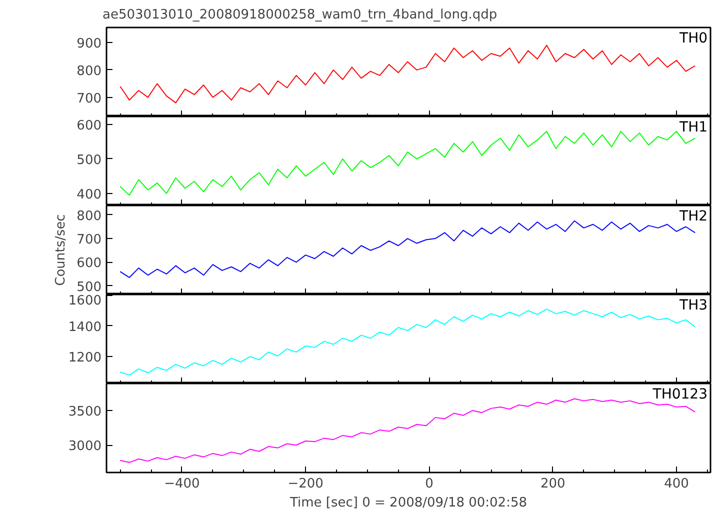 This screenshot has height=516, width=717. What do you see at coordinates (693, 128) in the screenshot?
I see `series-label: TH1` at bounding box center [693, 128].